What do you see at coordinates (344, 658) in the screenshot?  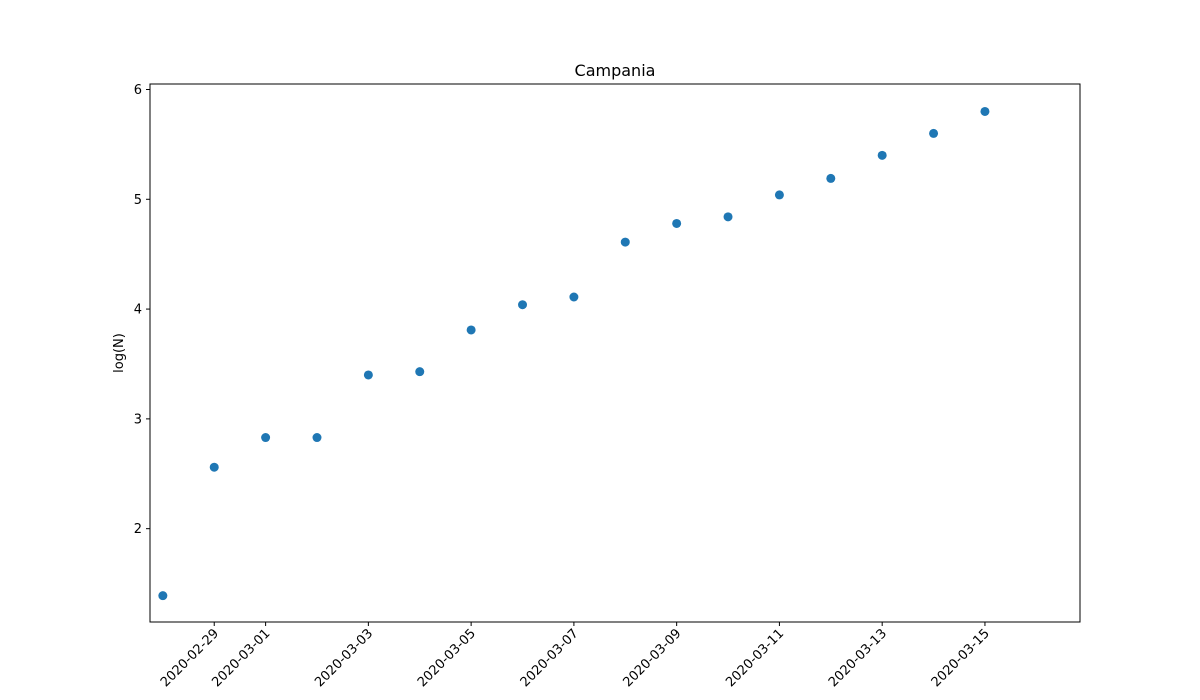 I see `x-tick-label: 2020-03-03` at bounding box center [344, 658].